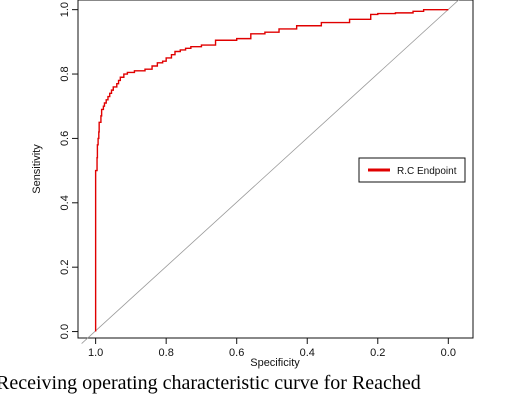  I want to click on y-tick-label: 0.6, so click(65, 138).